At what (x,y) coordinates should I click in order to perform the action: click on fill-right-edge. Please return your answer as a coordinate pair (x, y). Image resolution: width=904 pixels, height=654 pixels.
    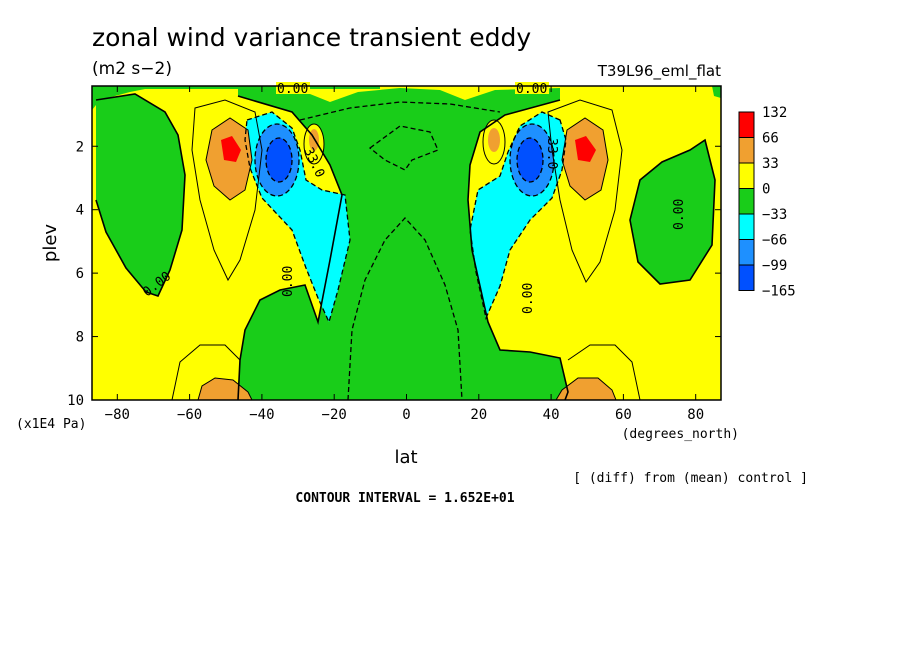
    Looking at the image, I should click on (716, 92).